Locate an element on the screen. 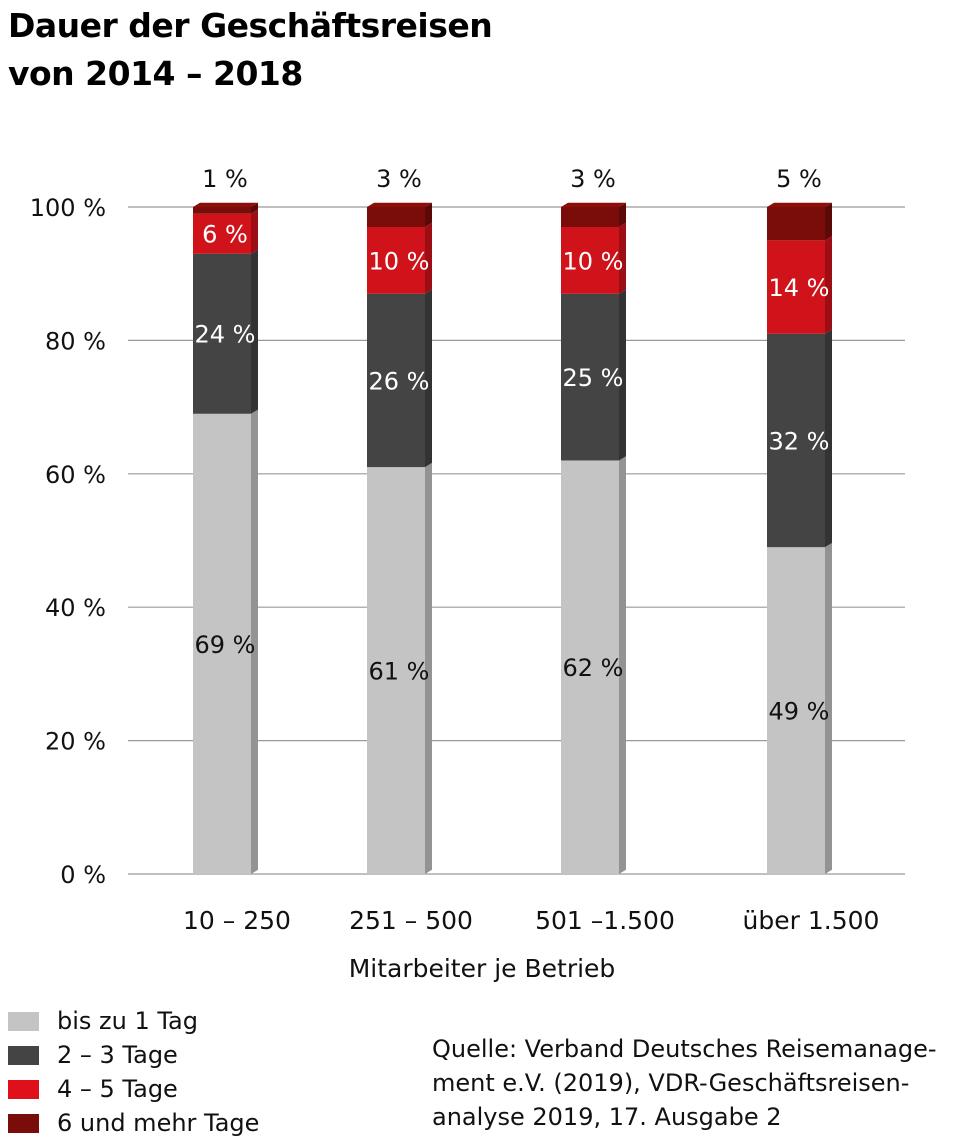 The height and width of the screenshot is (1144, 963). legend-item-bis-zu-1-tag: bis zu 1 Tag is located at coordinates (133, 1021).